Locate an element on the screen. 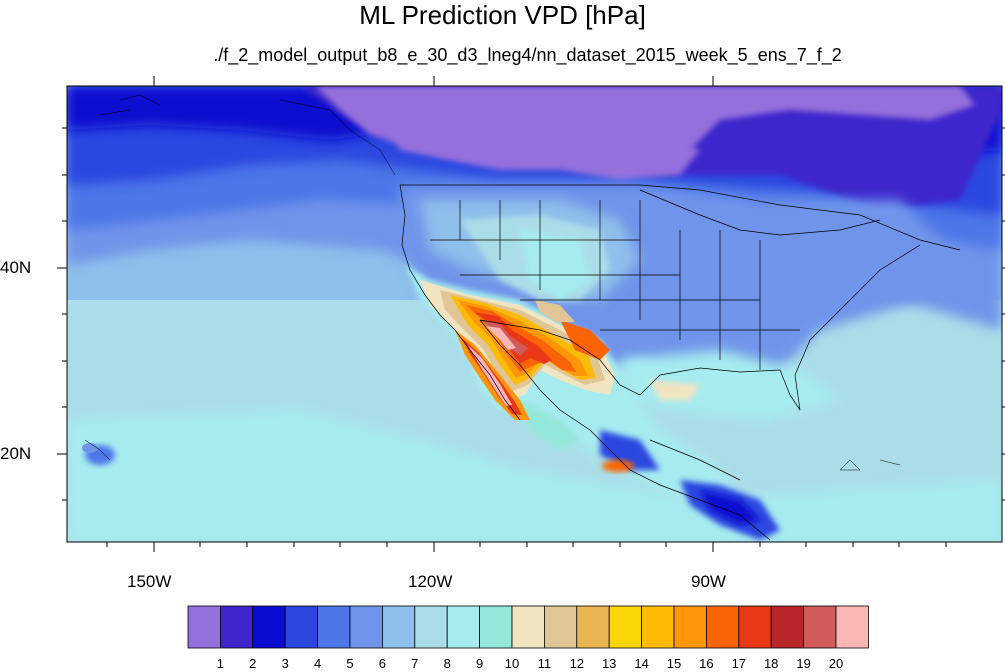 The height and width of the screenshot is (672, 1005). colorbar-label: 2 is located at coordinates (253, 663).